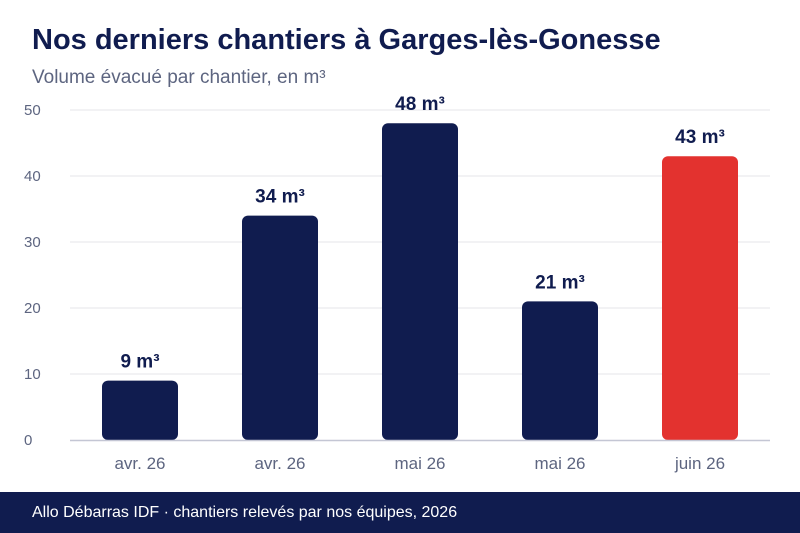 This screenshot has height=533, width=800. Describe the element at coordinates (699, 463) in the screenshot. I see `x-tick-label: juin 26` at that location.